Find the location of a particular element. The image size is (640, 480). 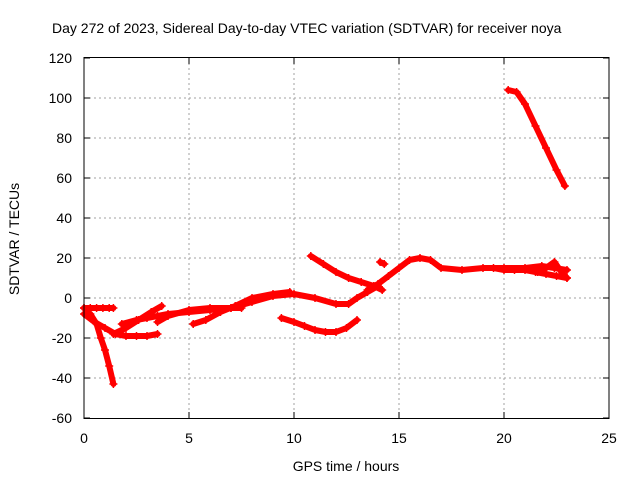

x-tick-label: 25 is located at coordinates (609, 438).